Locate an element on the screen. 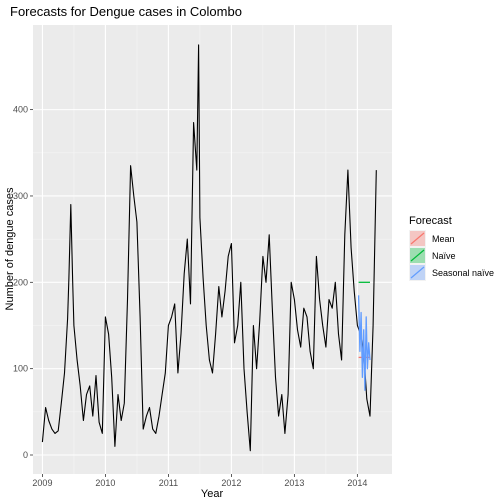  legend-entries: Mean Naïve Seasonal naïve is located at coordinates (451, 255).